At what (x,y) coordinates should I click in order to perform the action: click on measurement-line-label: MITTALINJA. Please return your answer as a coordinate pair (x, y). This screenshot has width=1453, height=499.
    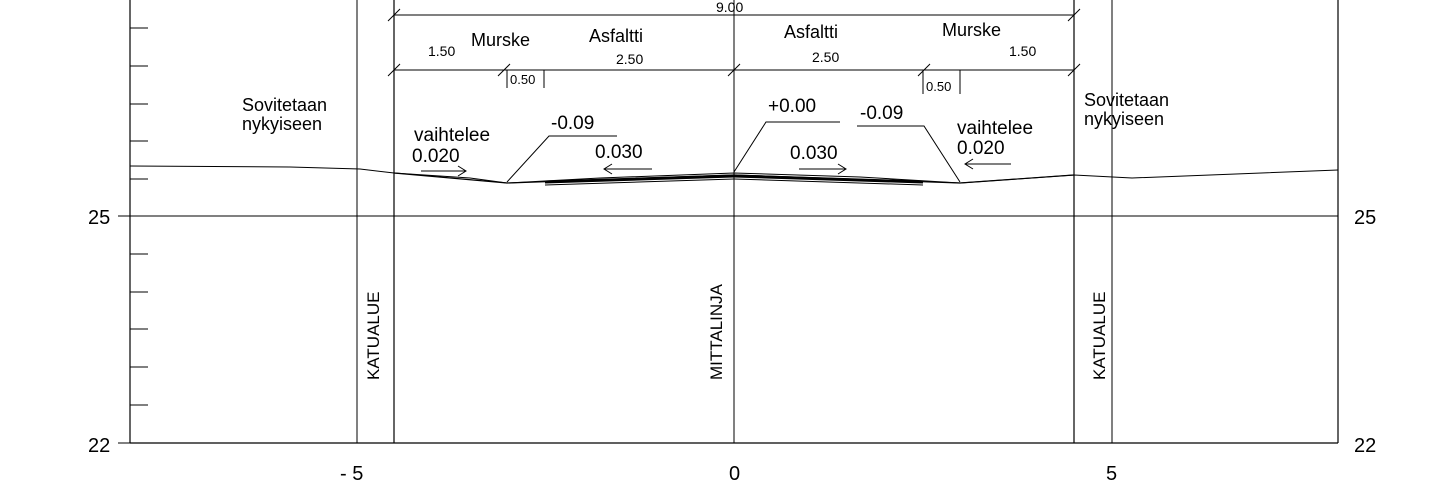
    Looking at the image, I should click on (716, 331).